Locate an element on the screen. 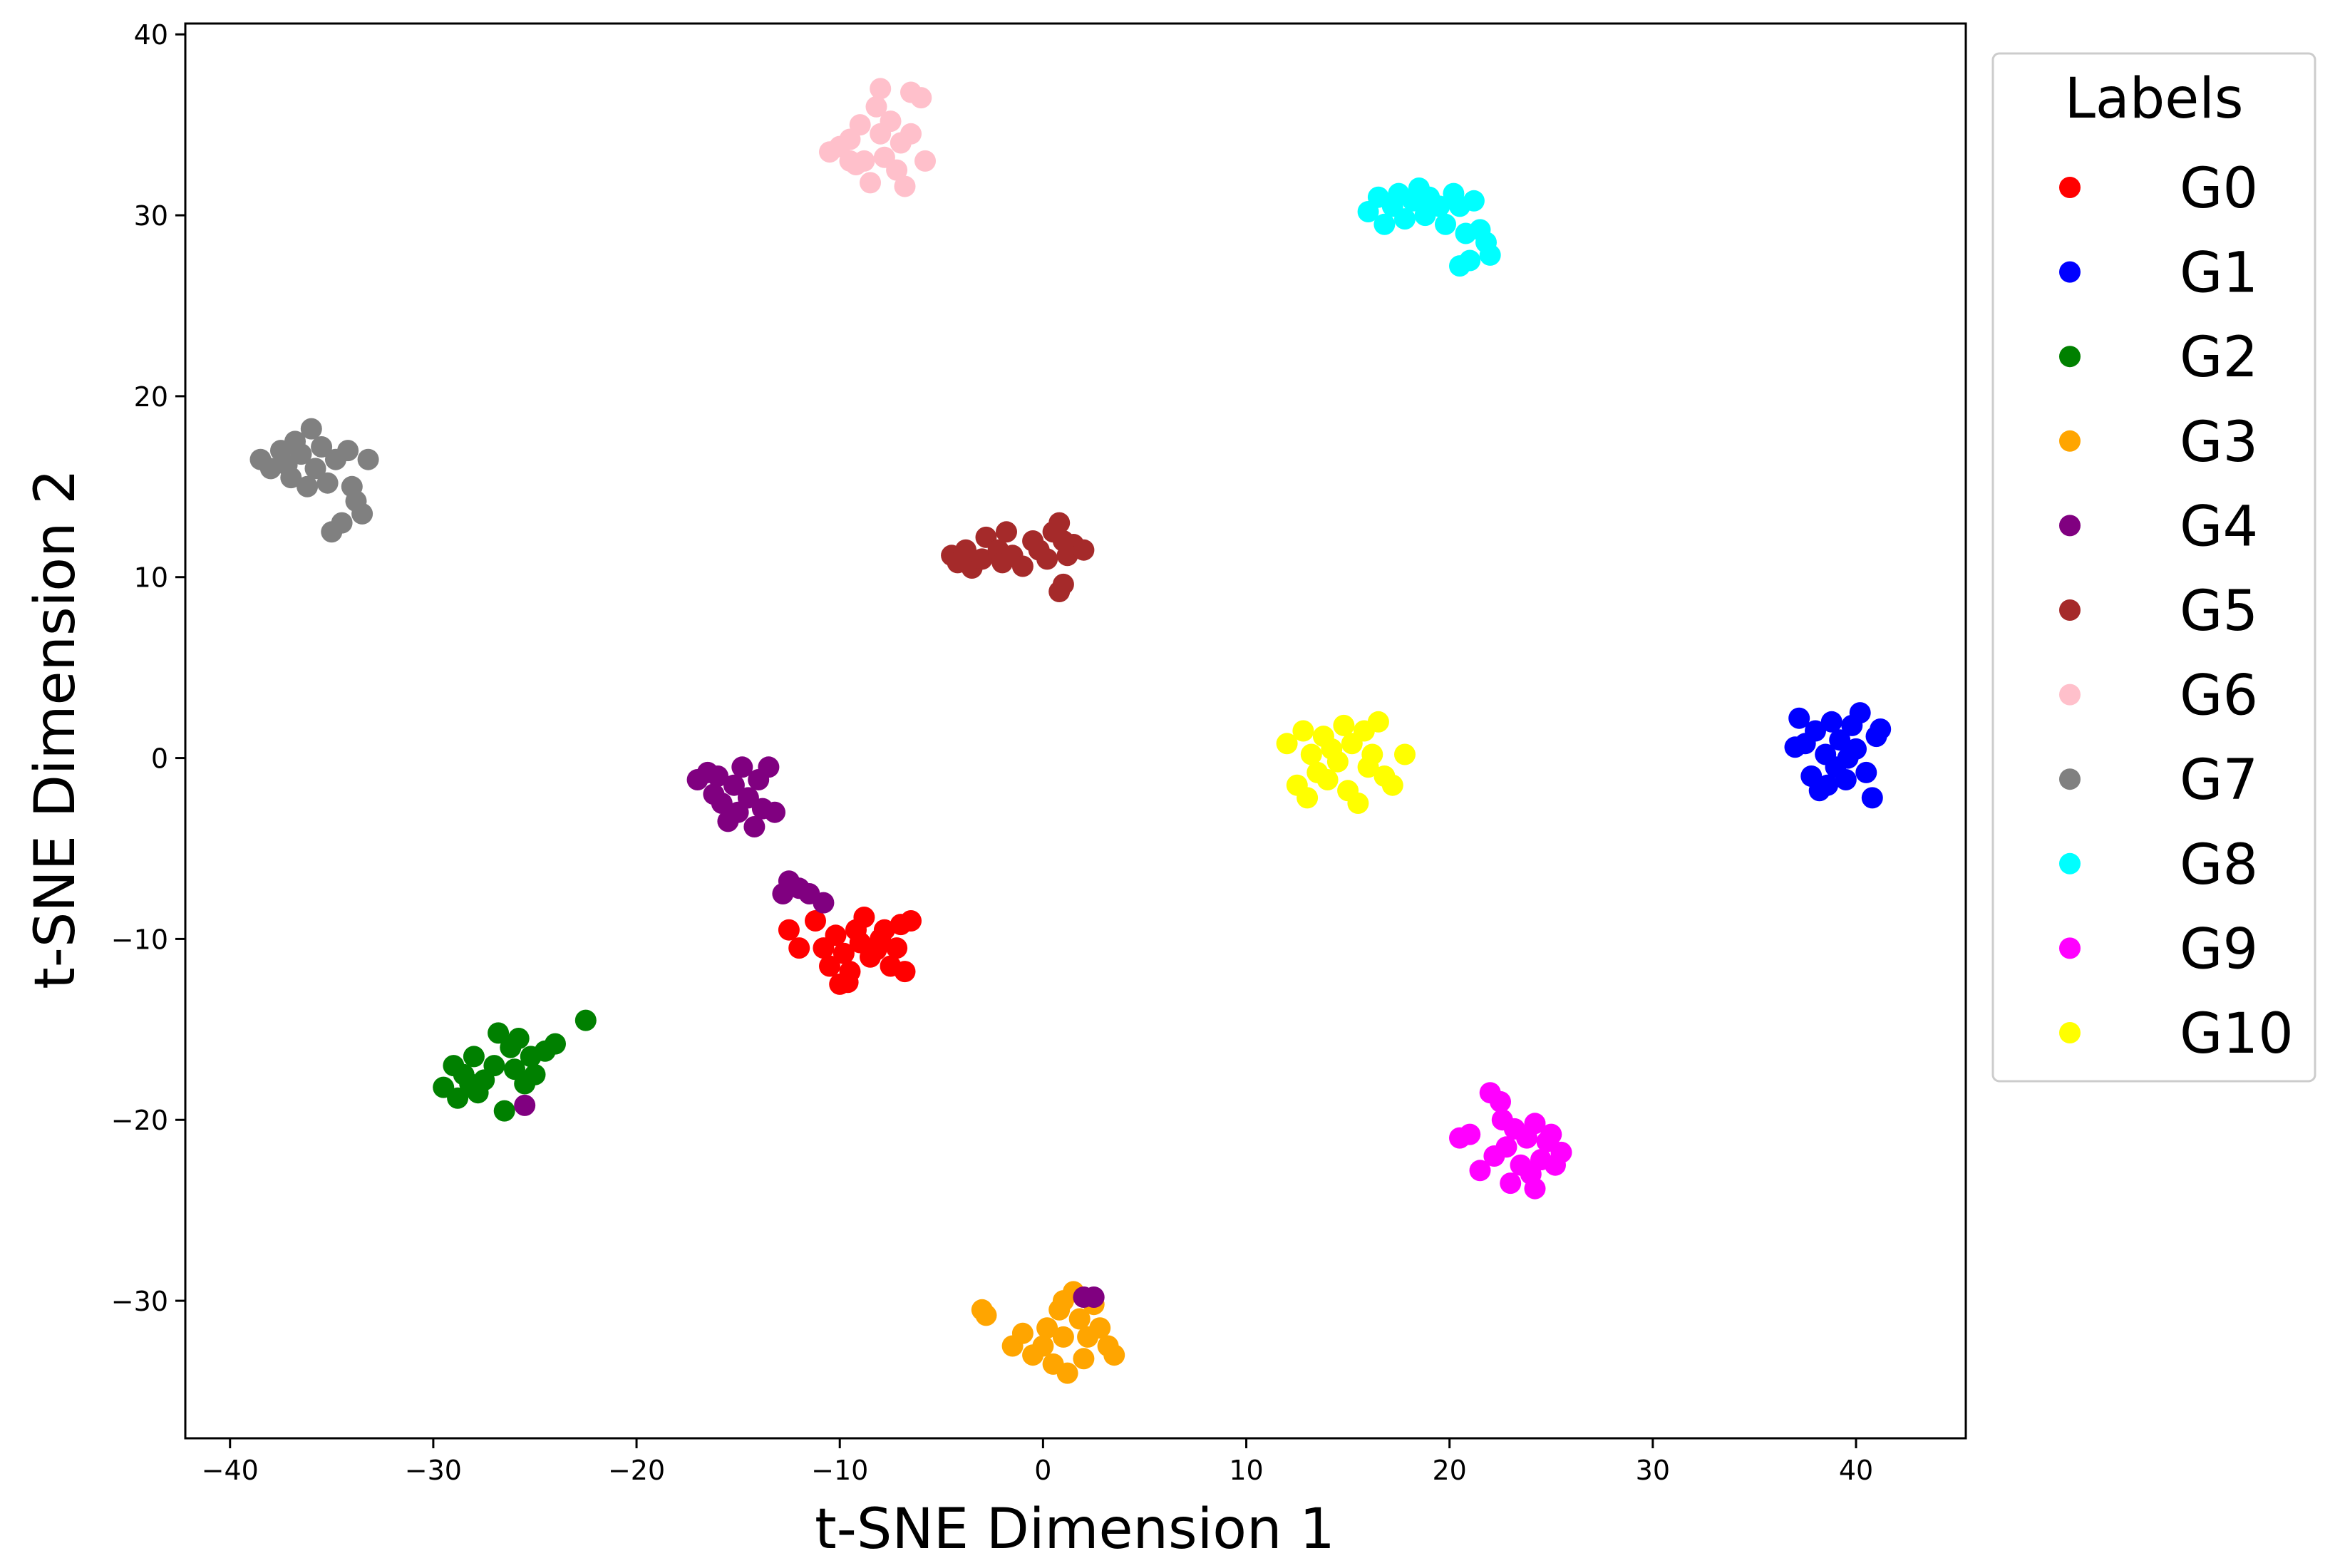  y-tick-label-5: 20 is located at coordinates (151, 397).